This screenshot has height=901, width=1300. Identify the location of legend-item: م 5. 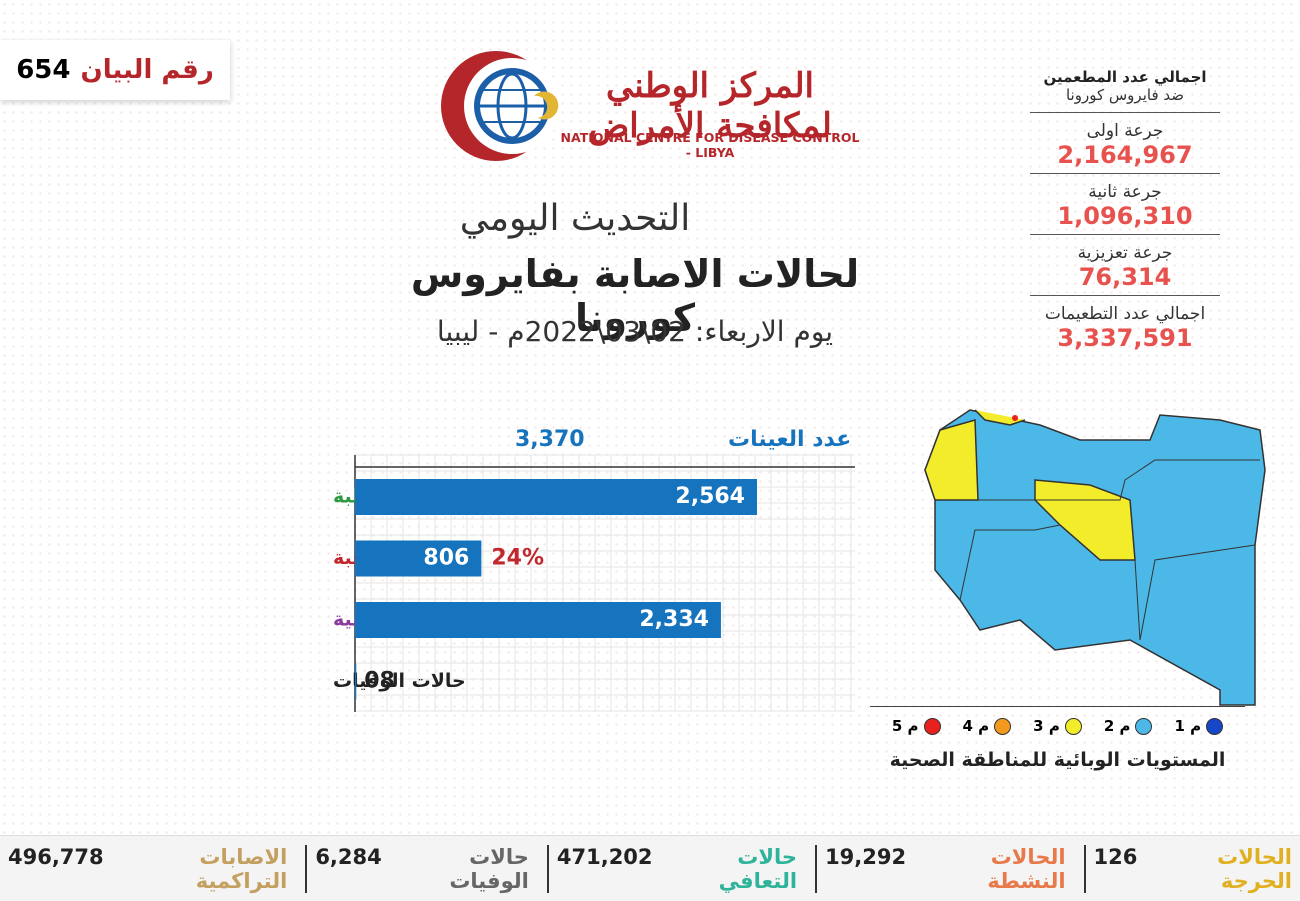
(916, 726).